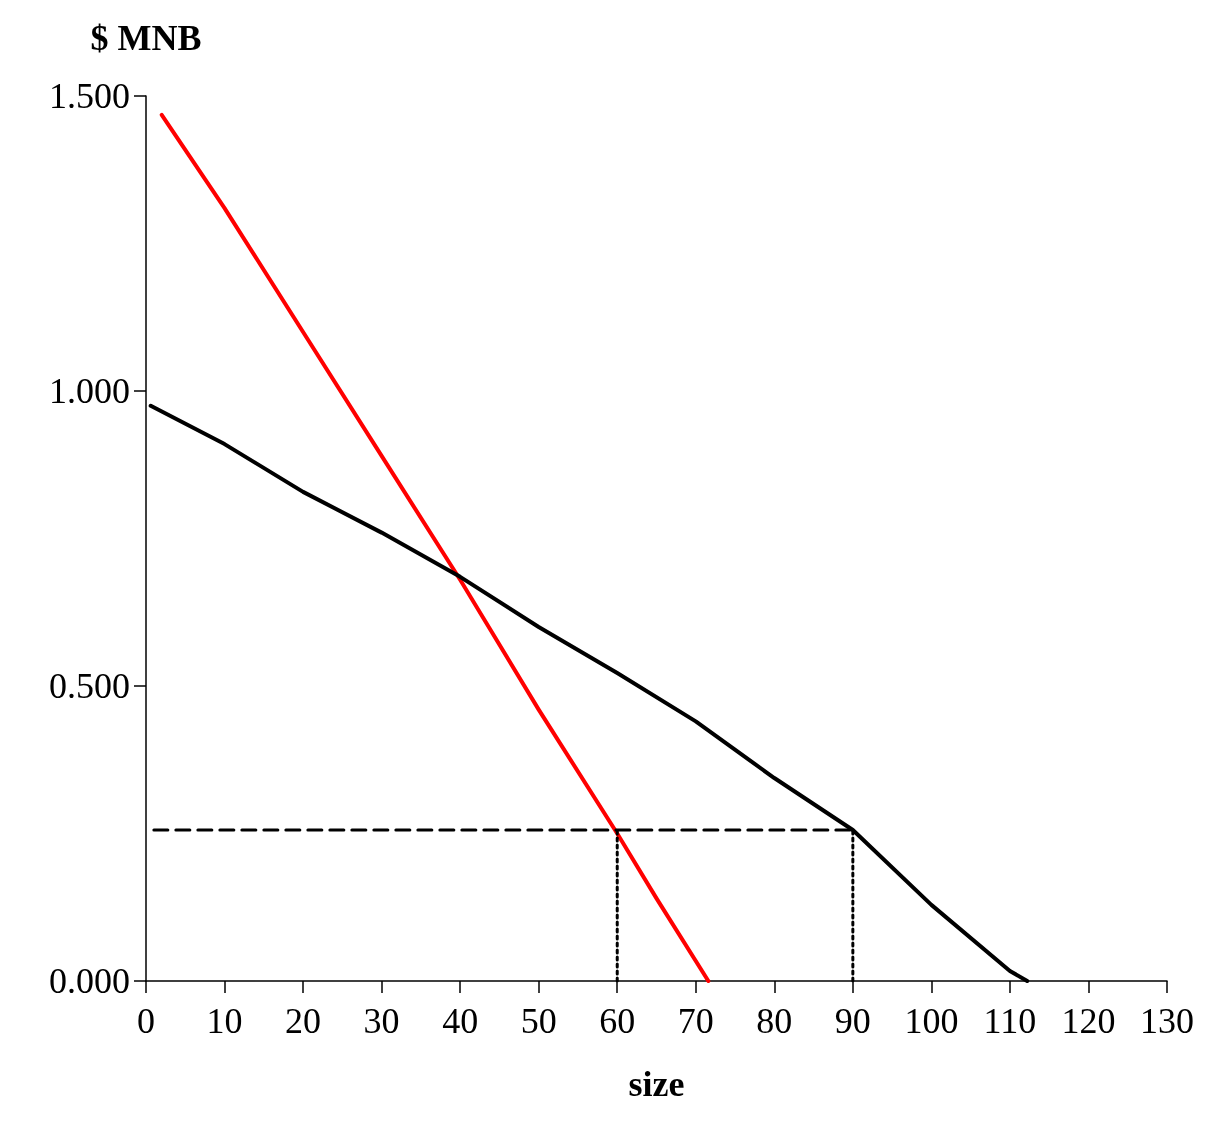 Image resolution: width=1206 pixels, height=1144 pixels. I want to click on x-tick-label: 80, so click(774, 1021).